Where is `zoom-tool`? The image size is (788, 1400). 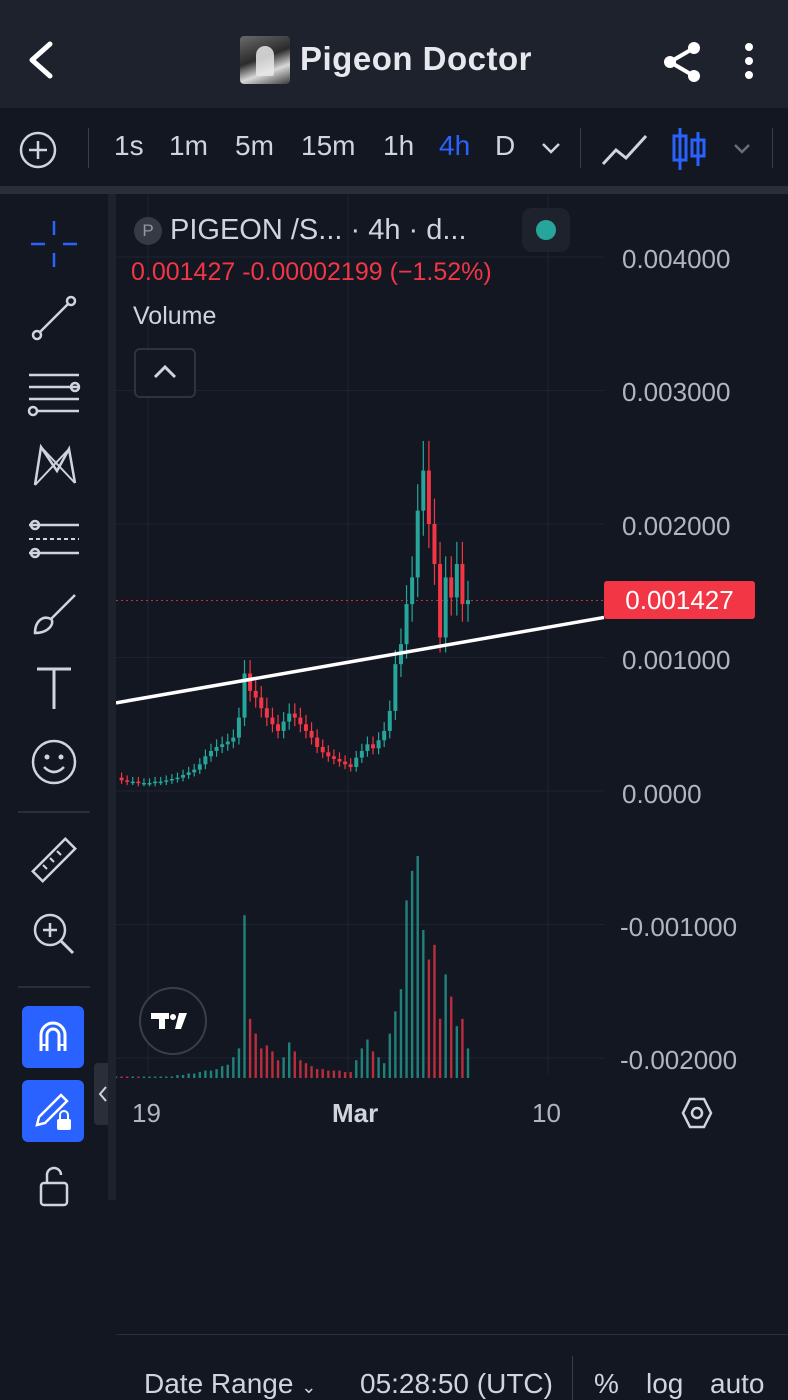
zoom-tool is located at coordinates (54, 934).